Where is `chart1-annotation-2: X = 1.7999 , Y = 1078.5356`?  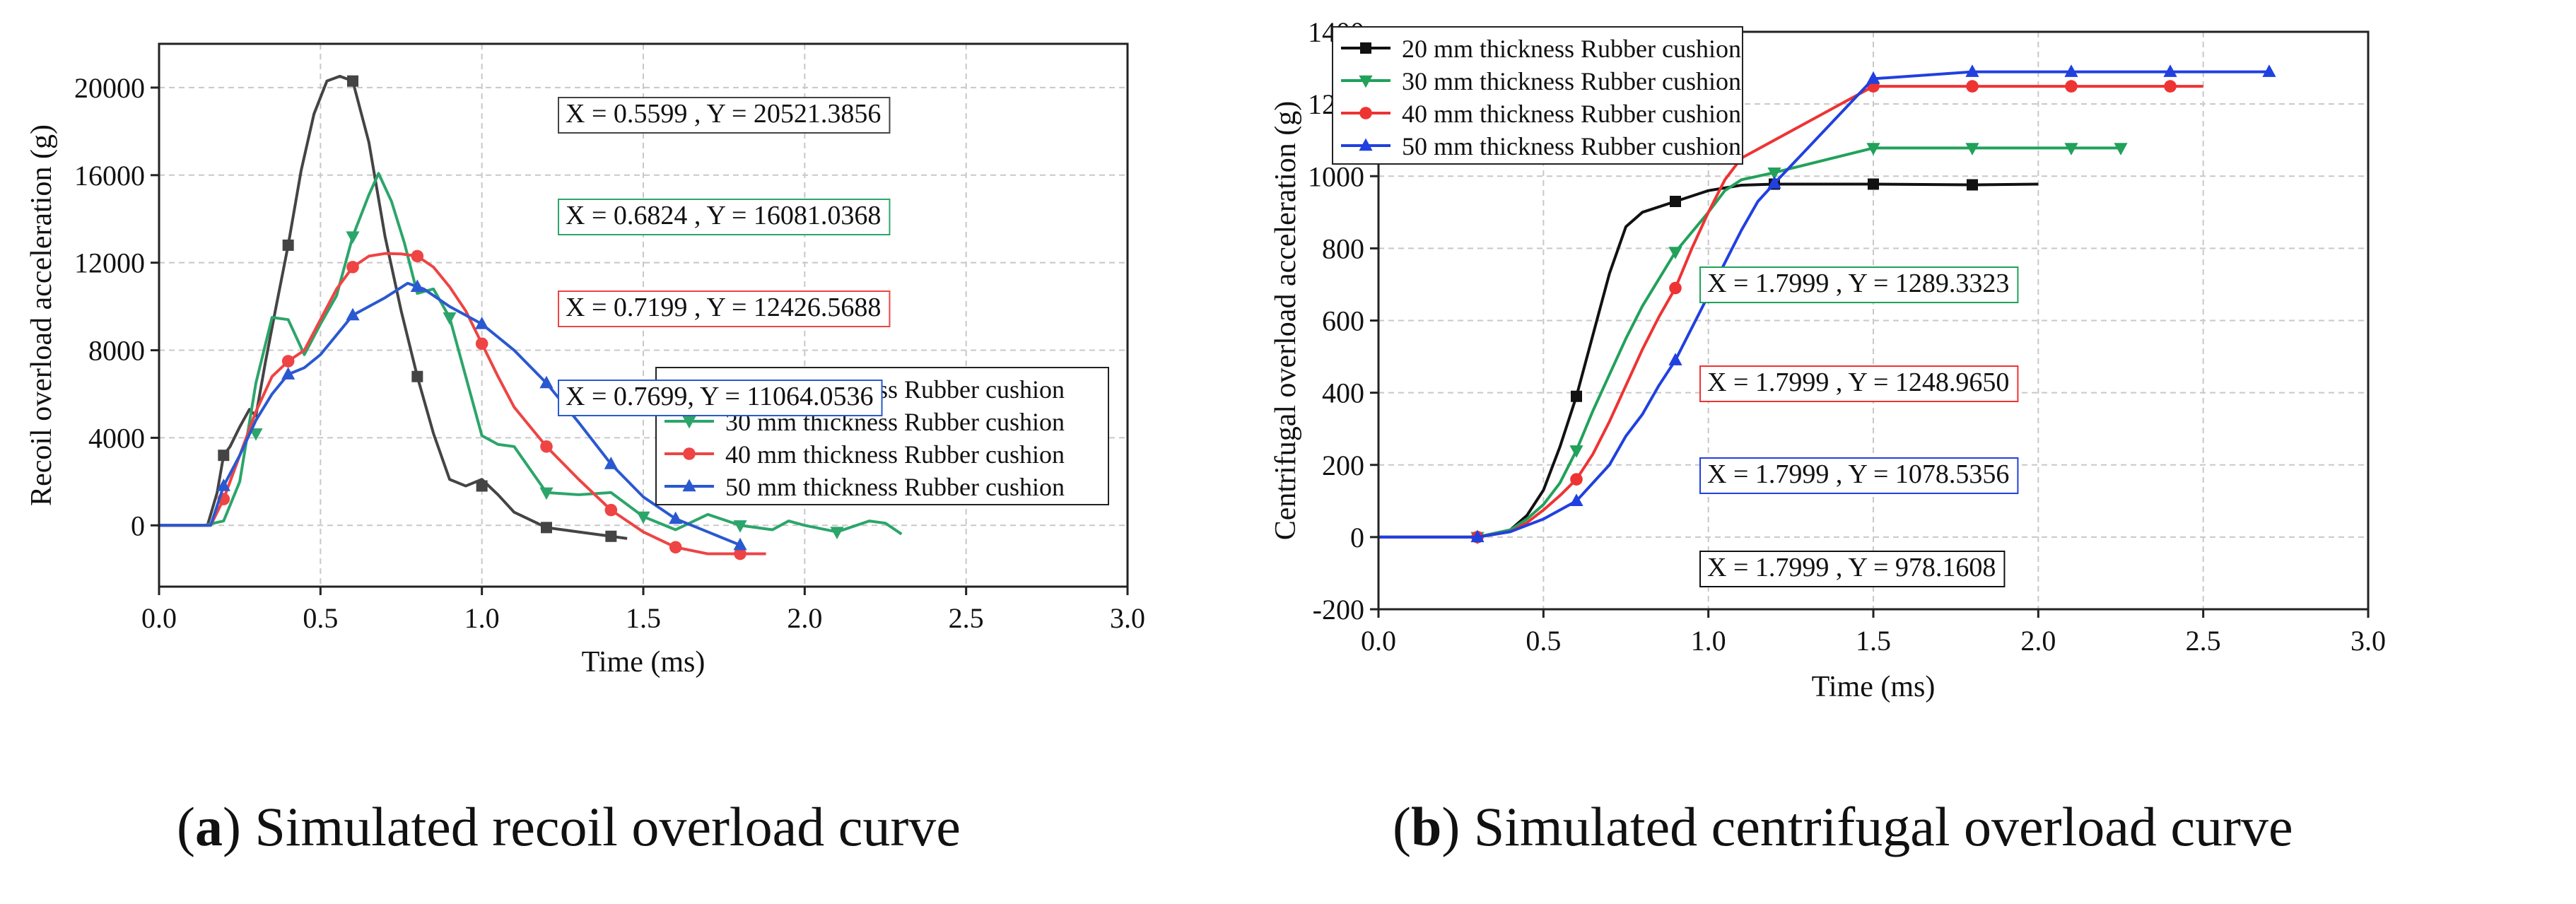
chart1-annotation-2: X = 1.7999 , Y = 1078.5356 is located at coordinates (1858, 474).